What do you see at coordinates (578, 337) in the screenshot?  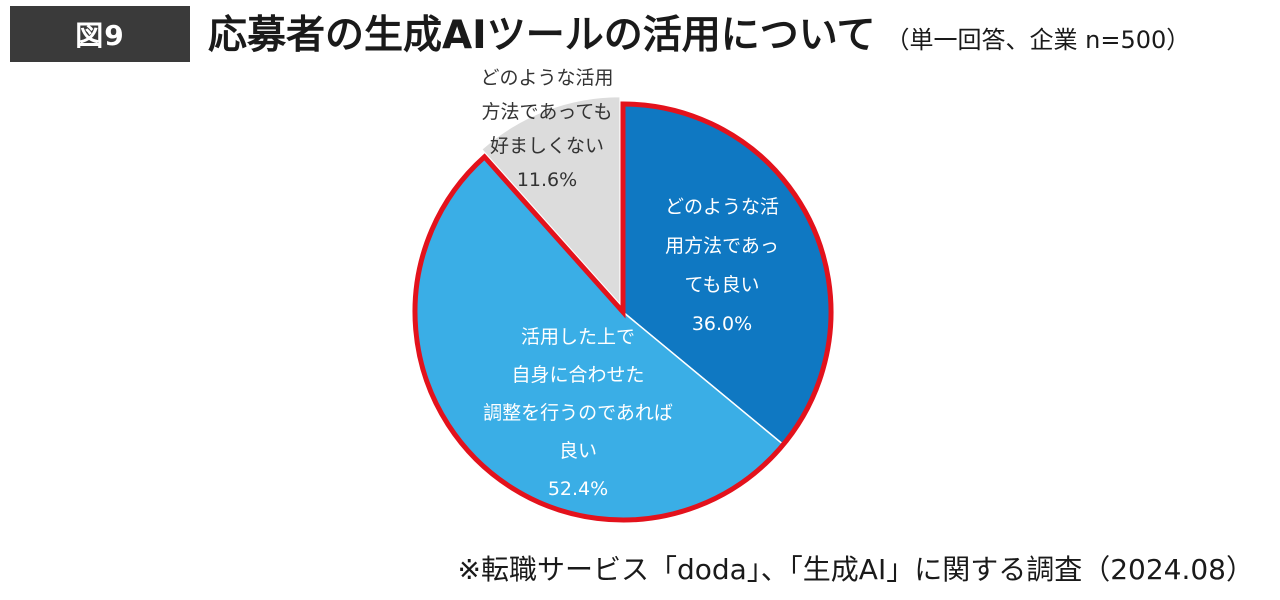 I see `slice-category-label: 活用した上で` at bounding box center [578, 337].